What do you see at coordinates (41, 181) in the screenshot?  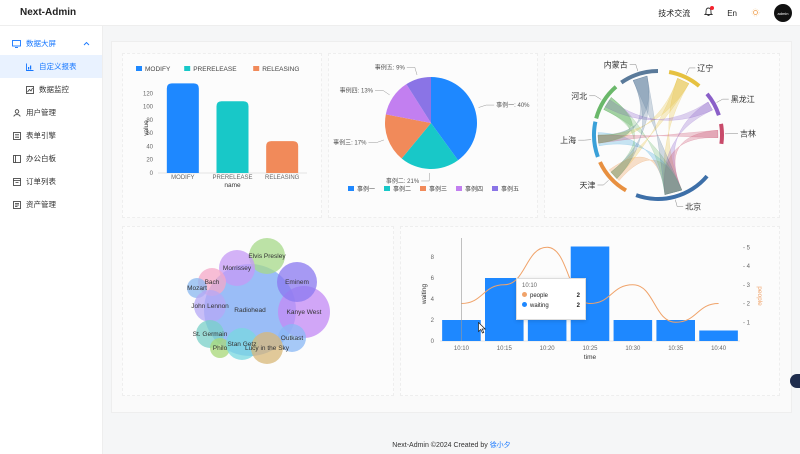 I see `sidebar-item-label: 订单列表` at bounding box center [41, 181].